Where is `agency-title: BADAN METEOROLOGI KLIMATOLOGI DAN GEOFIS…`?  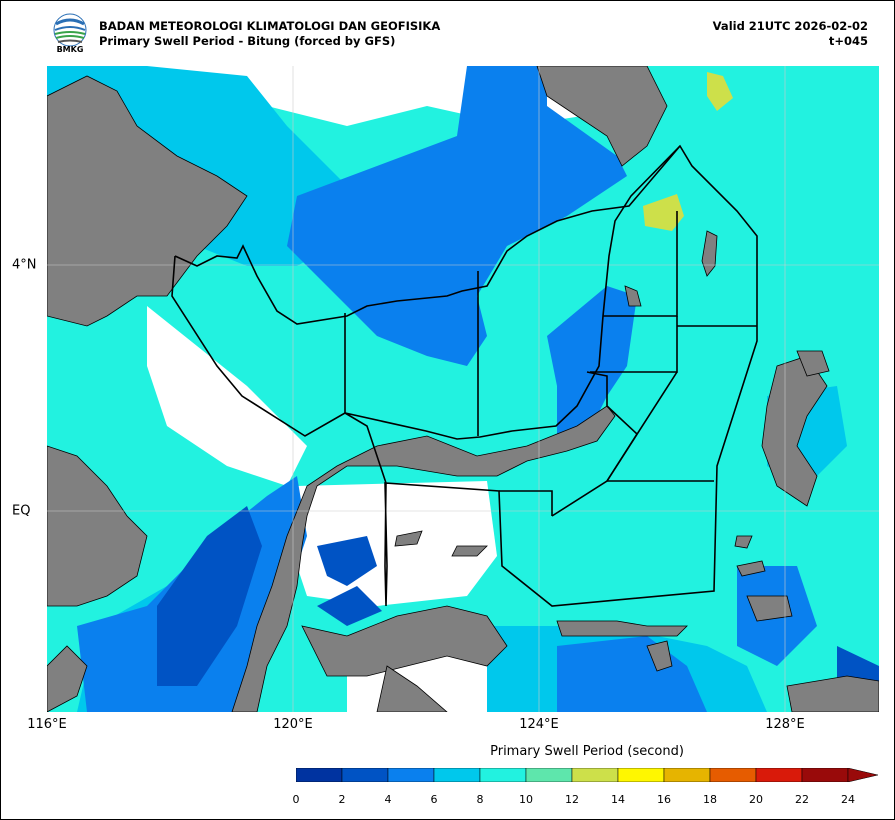 agency-title: BADAN METEOROLOGI KLIMATOLOGI DAN GEOFIS… is located at coordinates (270, 26).